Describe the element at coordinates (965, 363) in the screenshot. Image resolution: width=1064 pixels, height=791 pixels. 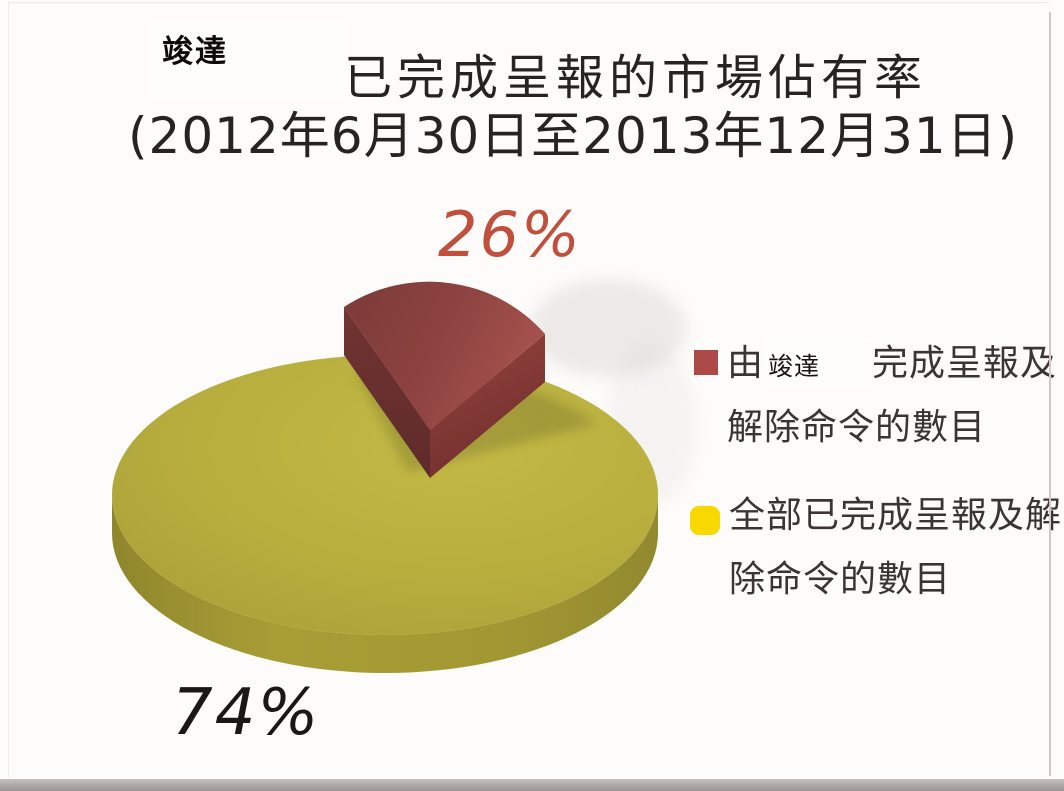
I see `legend-label-1-suffix: 完成呈報及` at that location.